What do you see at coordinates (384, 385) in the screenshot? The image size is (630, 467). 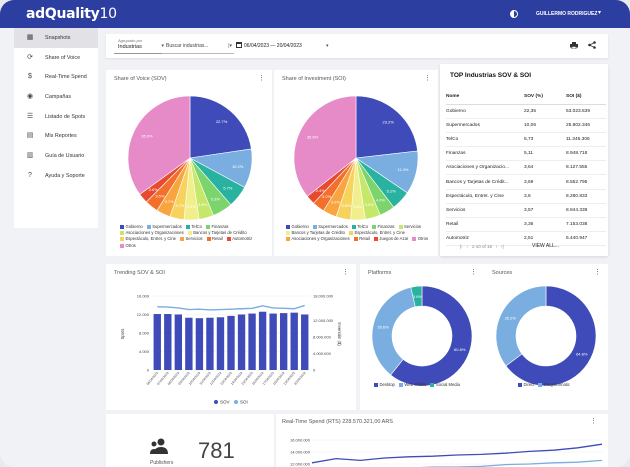 I see `legend-item: Desktop` at bounding box center [384, 385].